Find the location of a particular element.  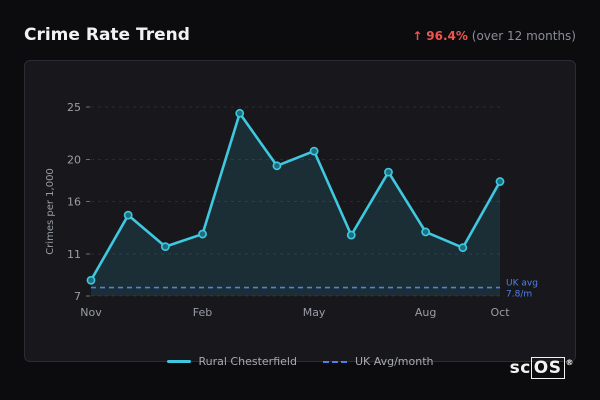

brand-prefix: sc is located at coordinates (520, 368).